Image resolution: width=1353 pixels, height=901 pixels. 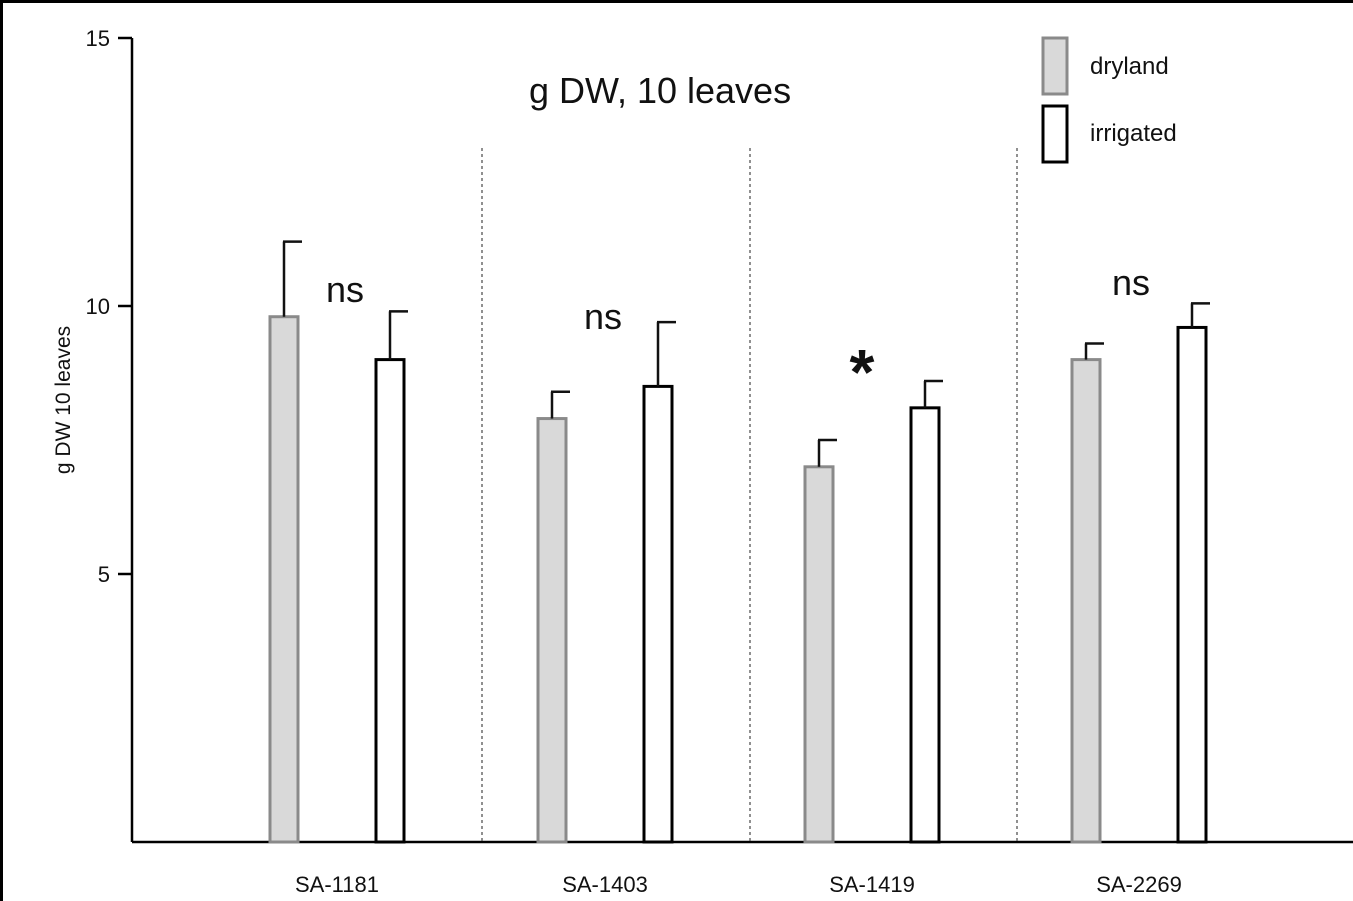 I want to click on y-tick-label-5: 5, so click(x=104, y=574).